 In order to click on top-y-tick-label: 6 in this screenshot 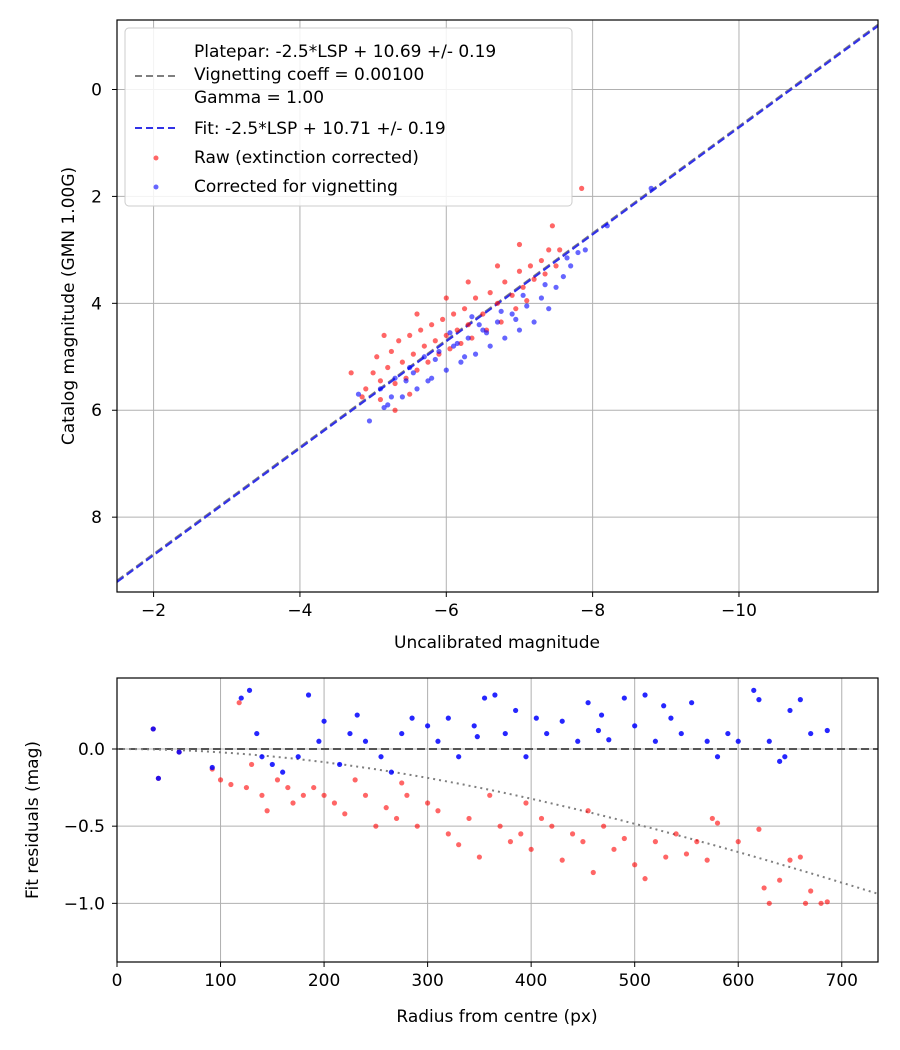, I will do `click(96, 411)`.